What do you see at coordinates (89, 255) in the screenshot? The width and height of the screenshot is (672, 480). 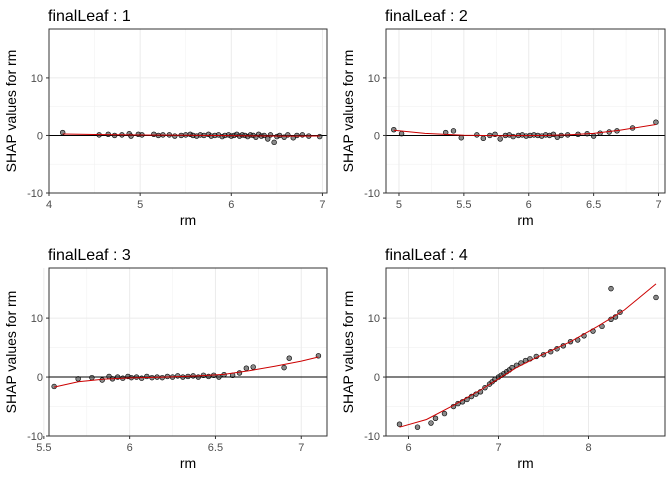 I see `panel-title: finalLeaf : 3` at bounding box center [89, 255].